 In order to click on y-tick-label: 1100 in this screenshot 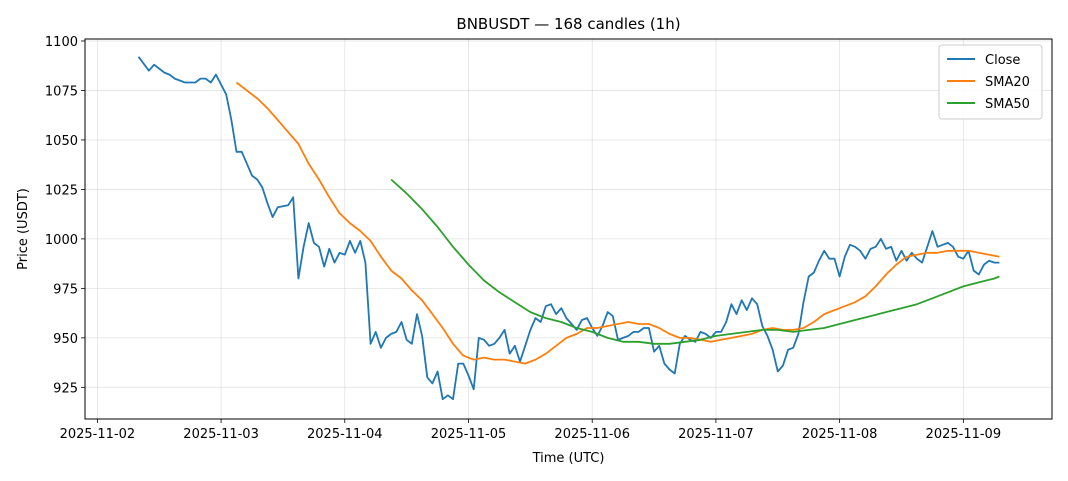, I will do `click(61, 42)`.